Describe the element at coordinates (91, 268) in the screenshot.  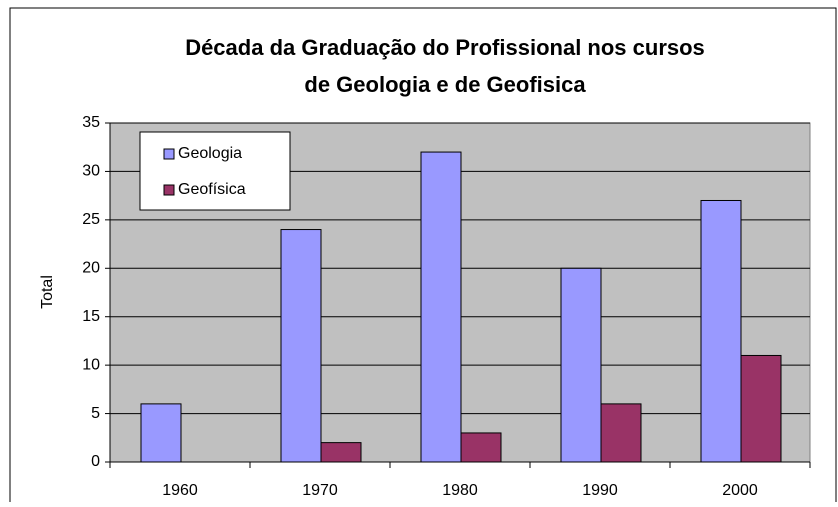
I see `y-tick-label: 20` at that location.